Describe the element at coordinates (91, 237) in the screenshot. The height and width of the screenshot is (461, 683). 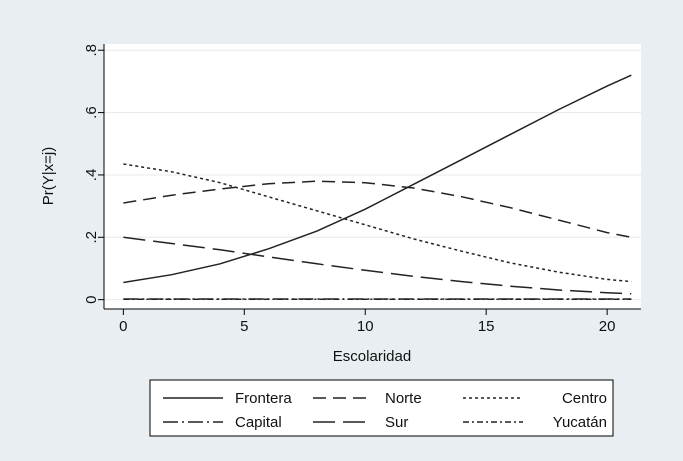
I see `y-tick-label-1: .2` at that location.